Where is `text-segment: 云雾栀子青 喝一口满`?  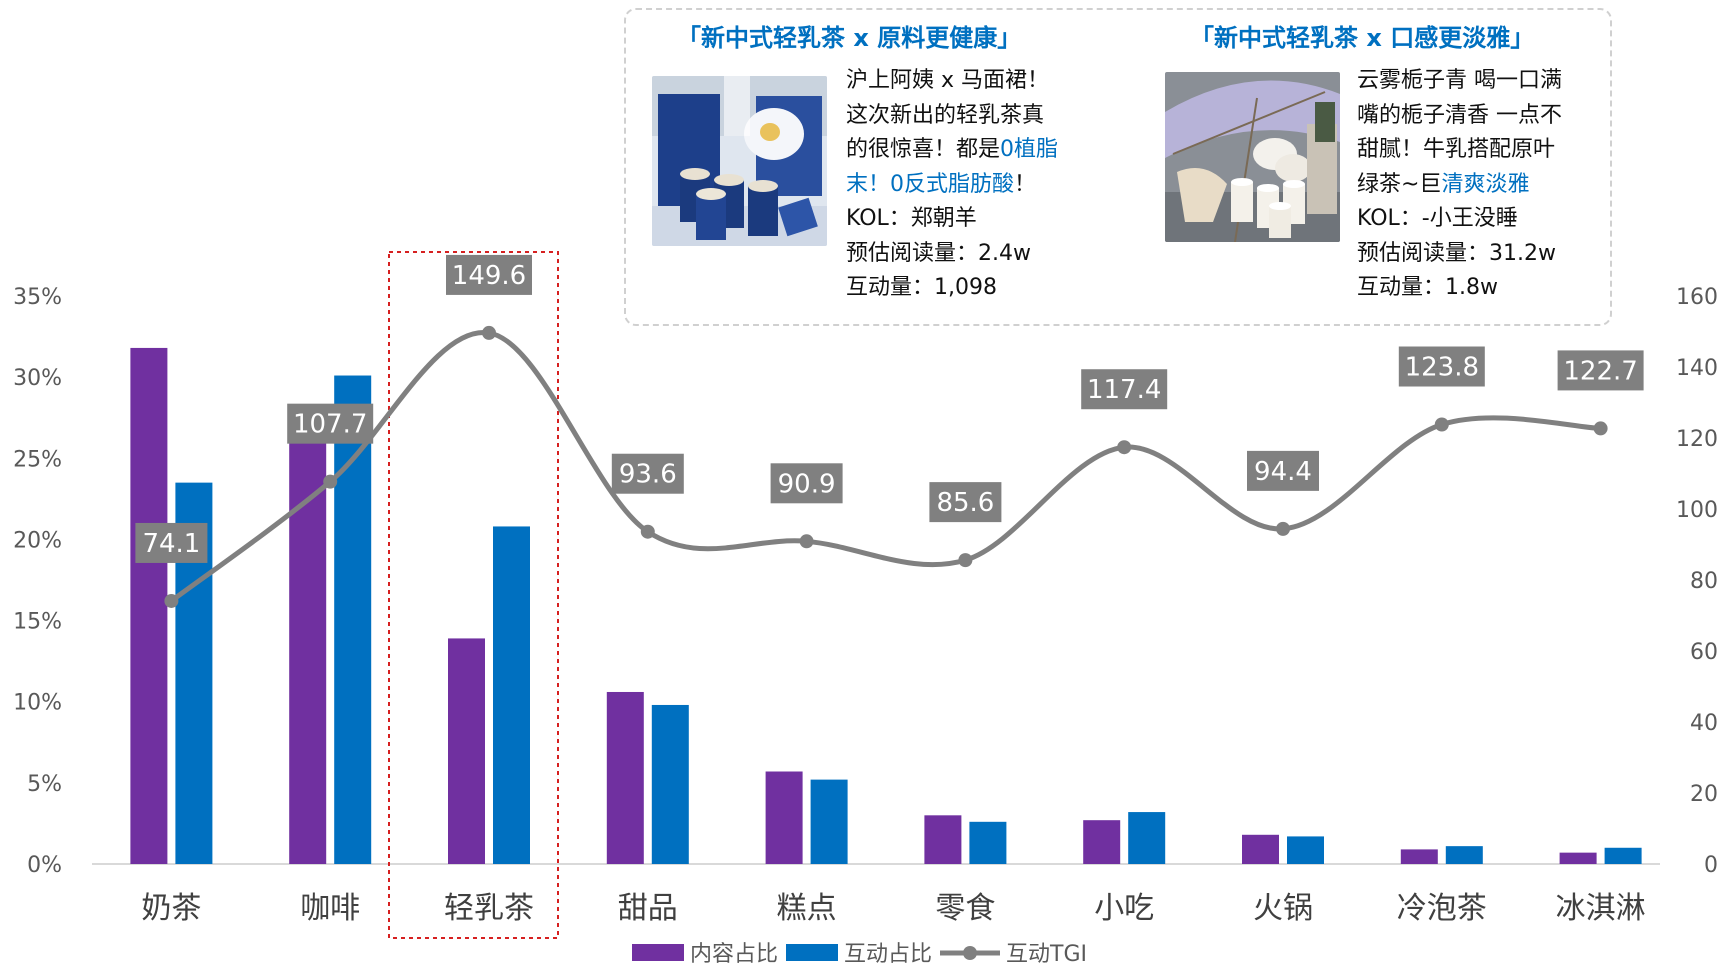
text-segment: 云雾栀子青 喝一口满 is located at coordinates (1459, 80).